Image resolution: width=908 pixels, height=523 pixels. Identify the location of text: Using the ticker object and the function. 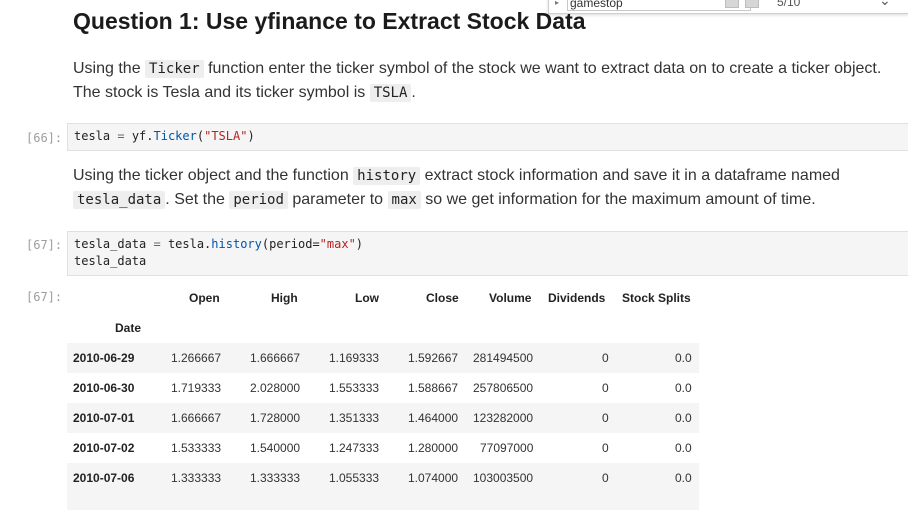
(213, 175).